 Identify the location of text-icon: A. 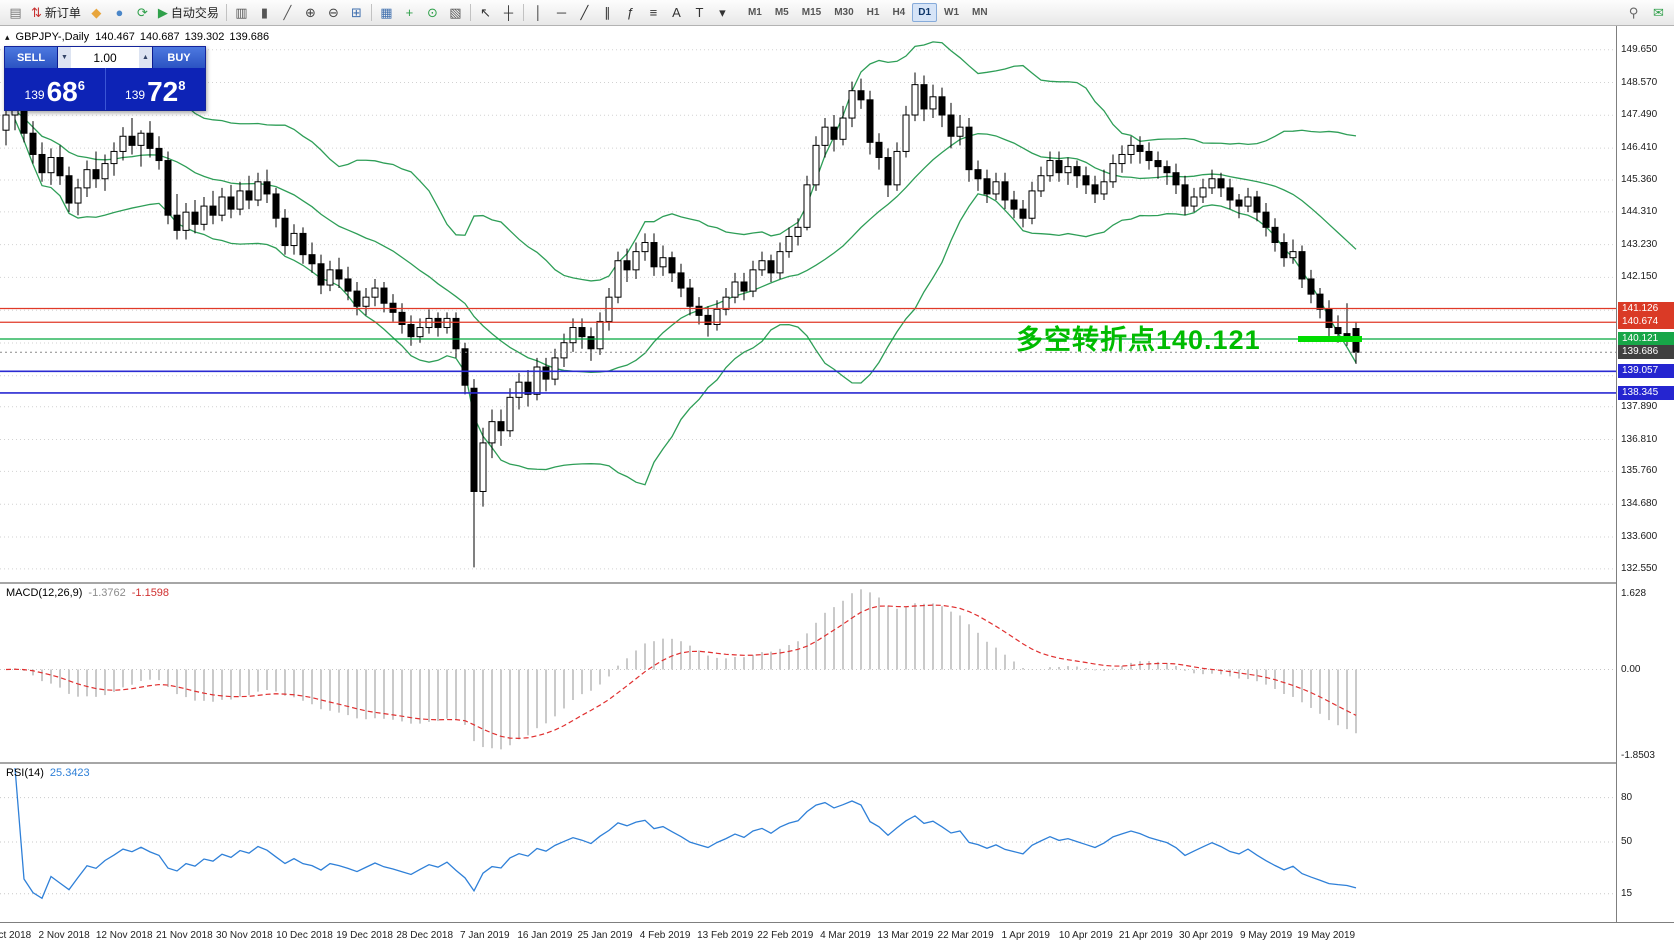
(676, 13).